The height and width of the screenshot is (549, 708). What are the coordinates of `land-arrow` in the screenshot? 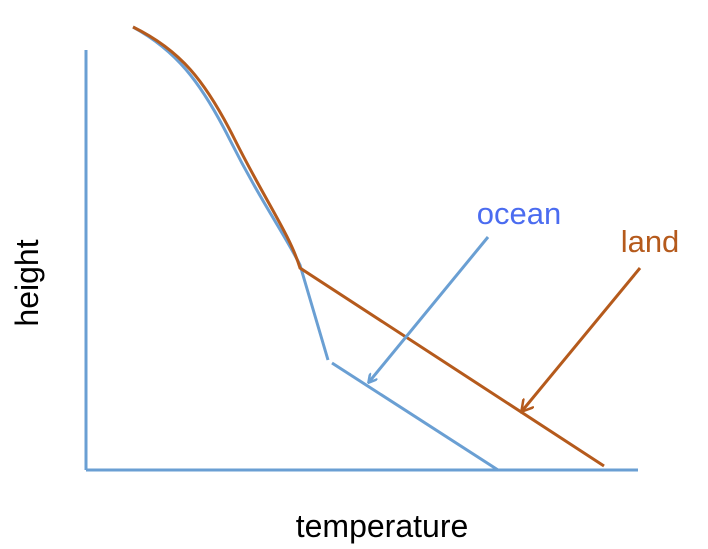 It's located at (582, 339).